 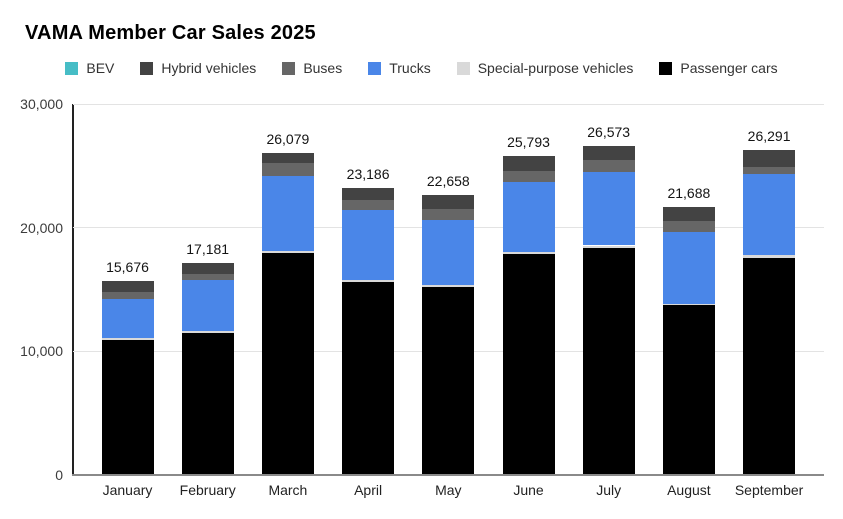 I want to click on y-tick-label: 30,000, so click(x=41, y=104).